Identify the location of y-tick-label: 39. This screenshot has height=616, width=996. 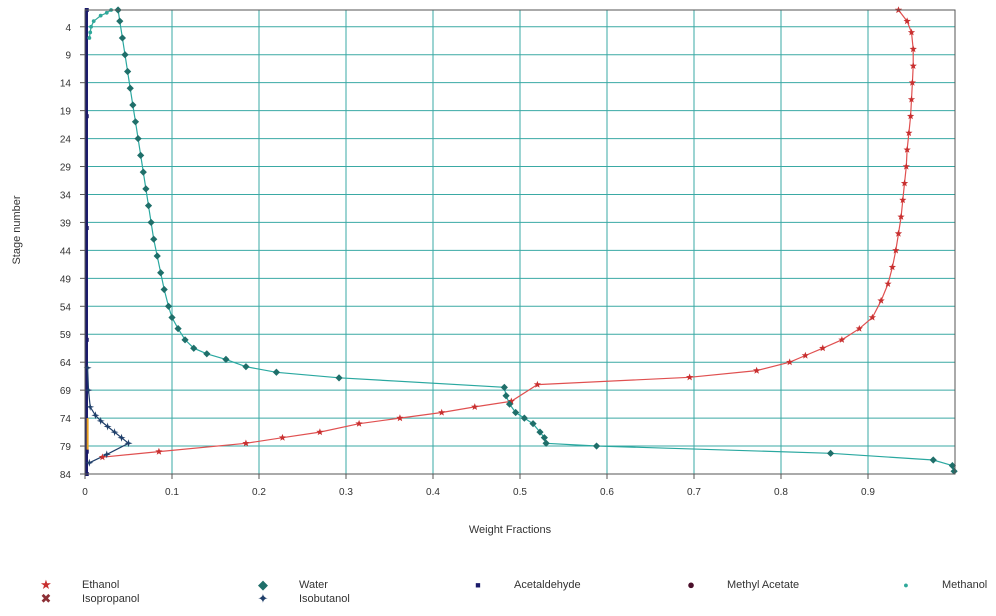
(66, 223).